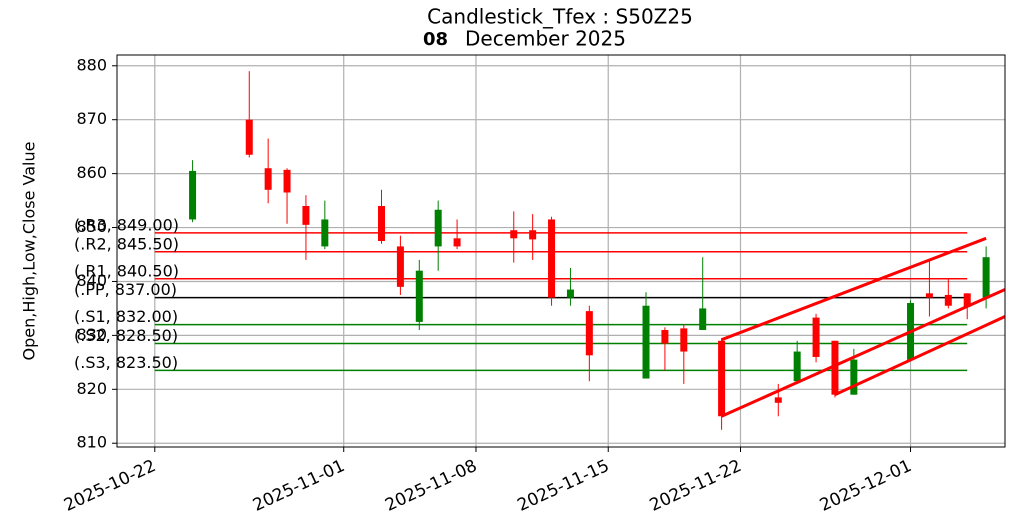  What do you see at coordinates (563, 486) in the screenshot?
I see `x-tick-label: 2025-11-15` at bounding box center [563, 486].